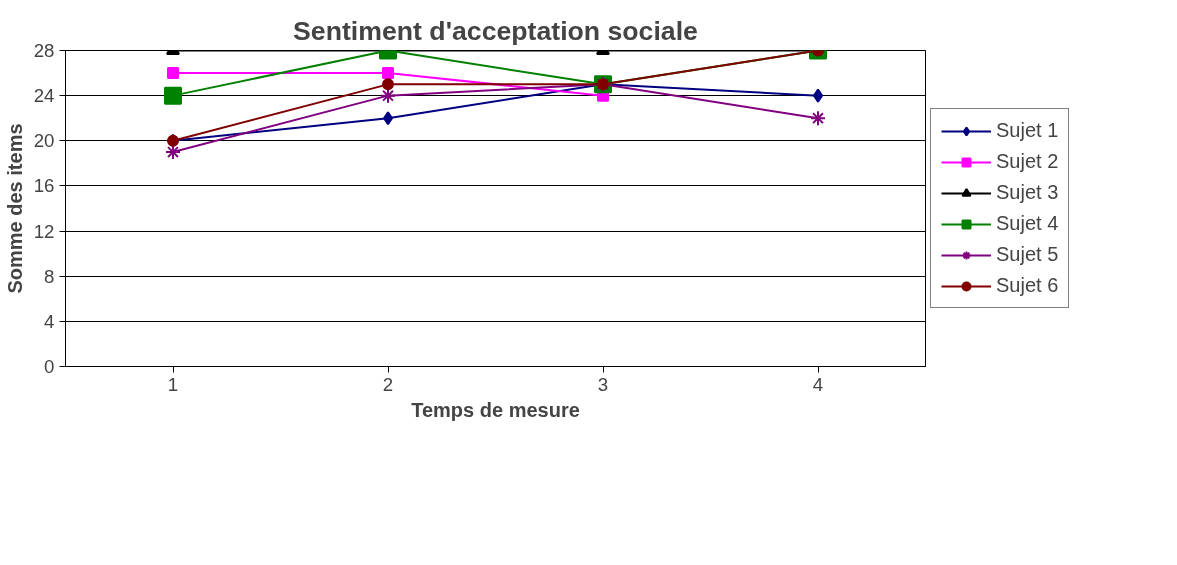 This screenshot has height=565, width=1177. I want to click on chart-title: Sentiment d'acceptation sociale, so click(495, 30).